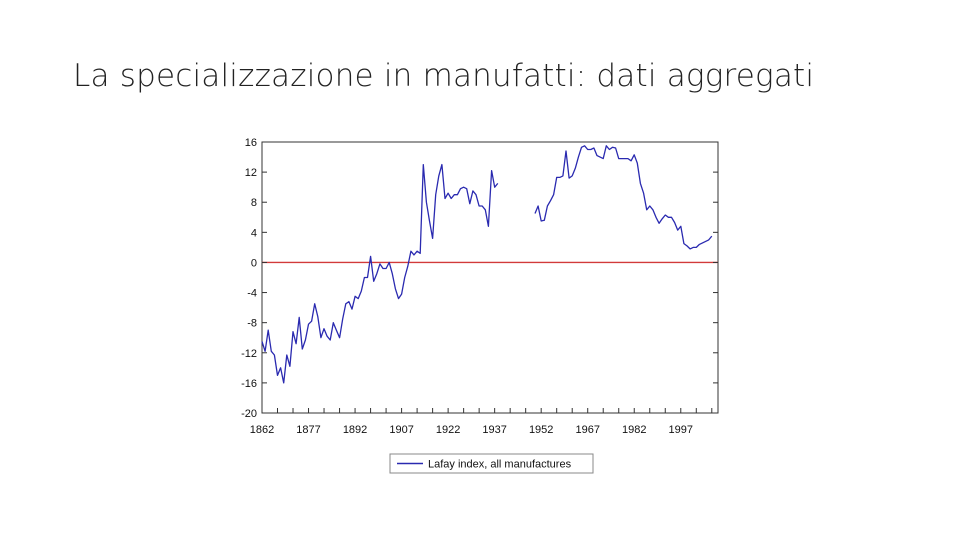 This screenshot has width=960, height=540. I want to click on x-tick-label: 1922, so click(448, 430).